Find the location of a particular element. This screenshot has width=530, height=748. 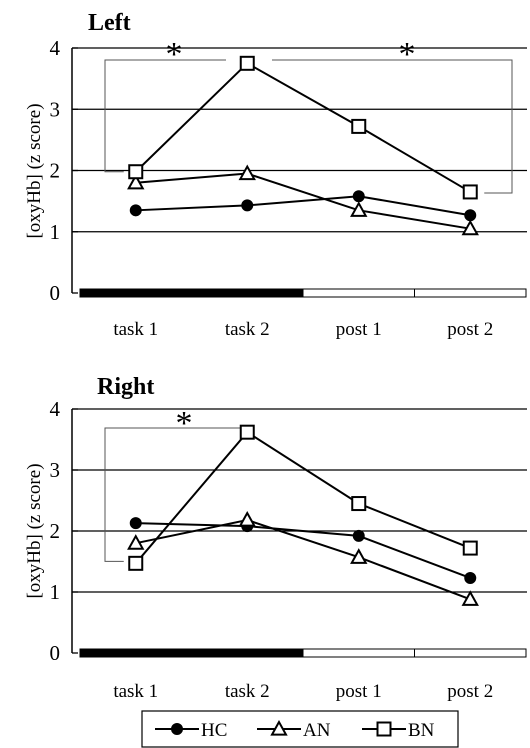

panel-title-left: Left is located at coordinates (109, 23).